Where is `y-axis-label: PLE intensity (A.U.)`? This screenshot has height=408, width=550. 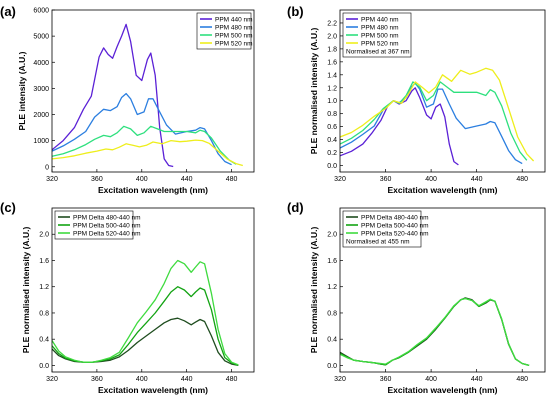
y-axis-label: PLE intensity (A.U.) is located at coordinates (22, 90).